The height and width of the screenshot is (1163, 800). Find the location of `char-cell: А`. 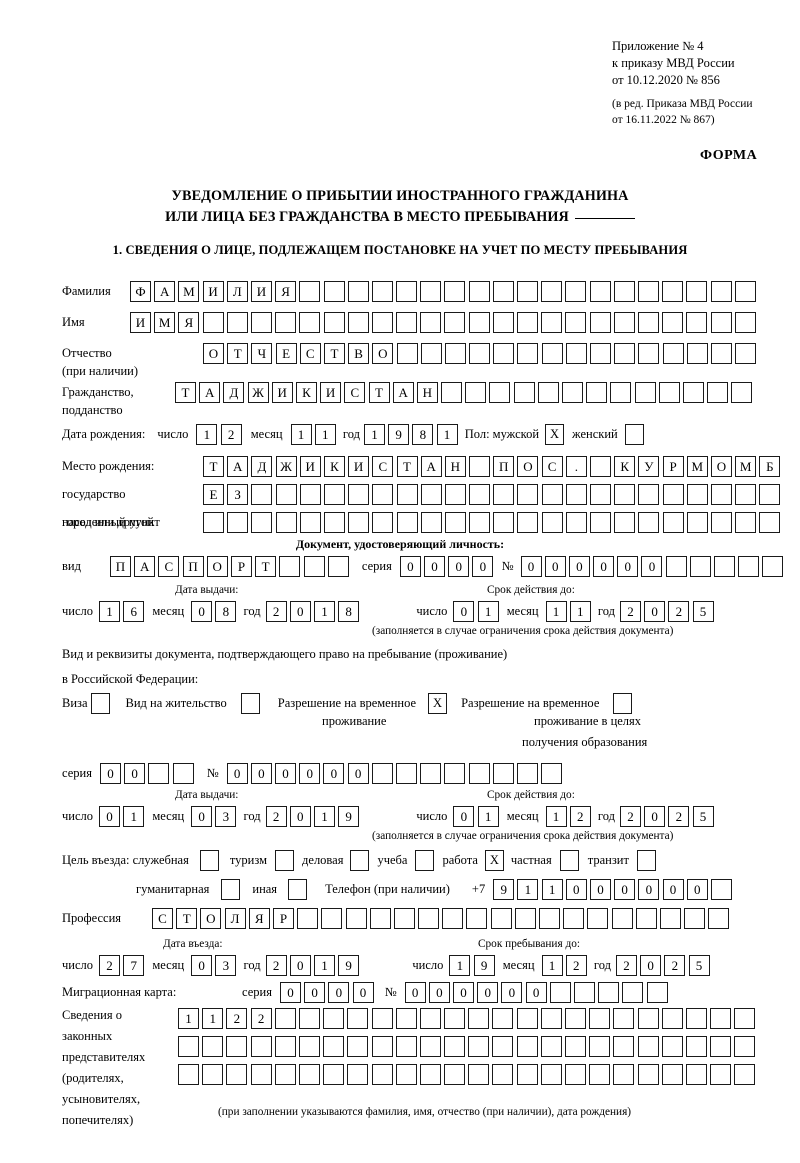

char-cell: А is located at coordinates (145, 566).